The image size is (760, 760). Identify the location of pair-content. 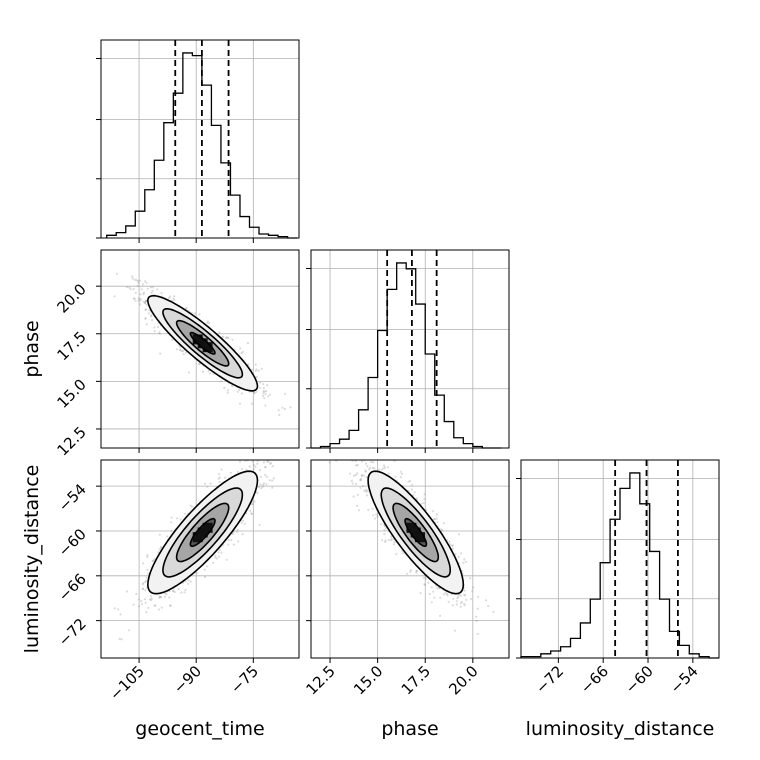
(202, 344).